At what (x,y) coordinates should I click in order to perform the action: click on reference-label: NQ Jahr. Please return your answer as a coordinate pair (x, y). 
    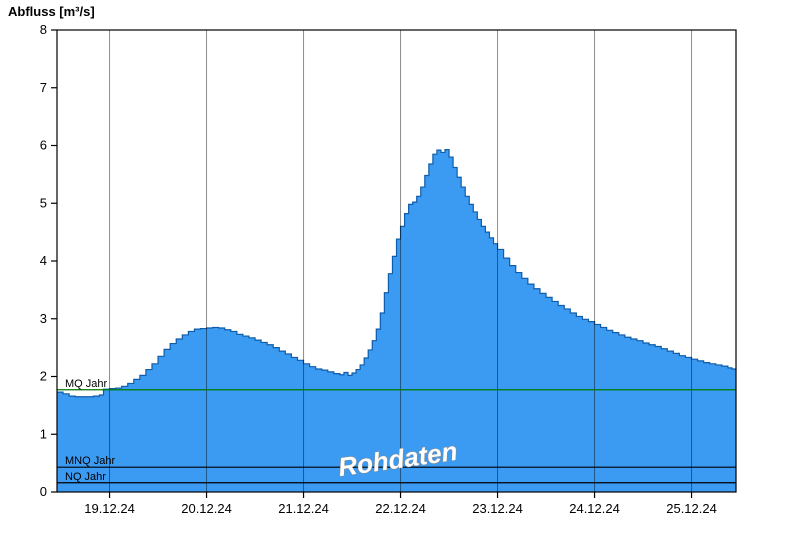
    Looking at the image, I should click on (85, 477).